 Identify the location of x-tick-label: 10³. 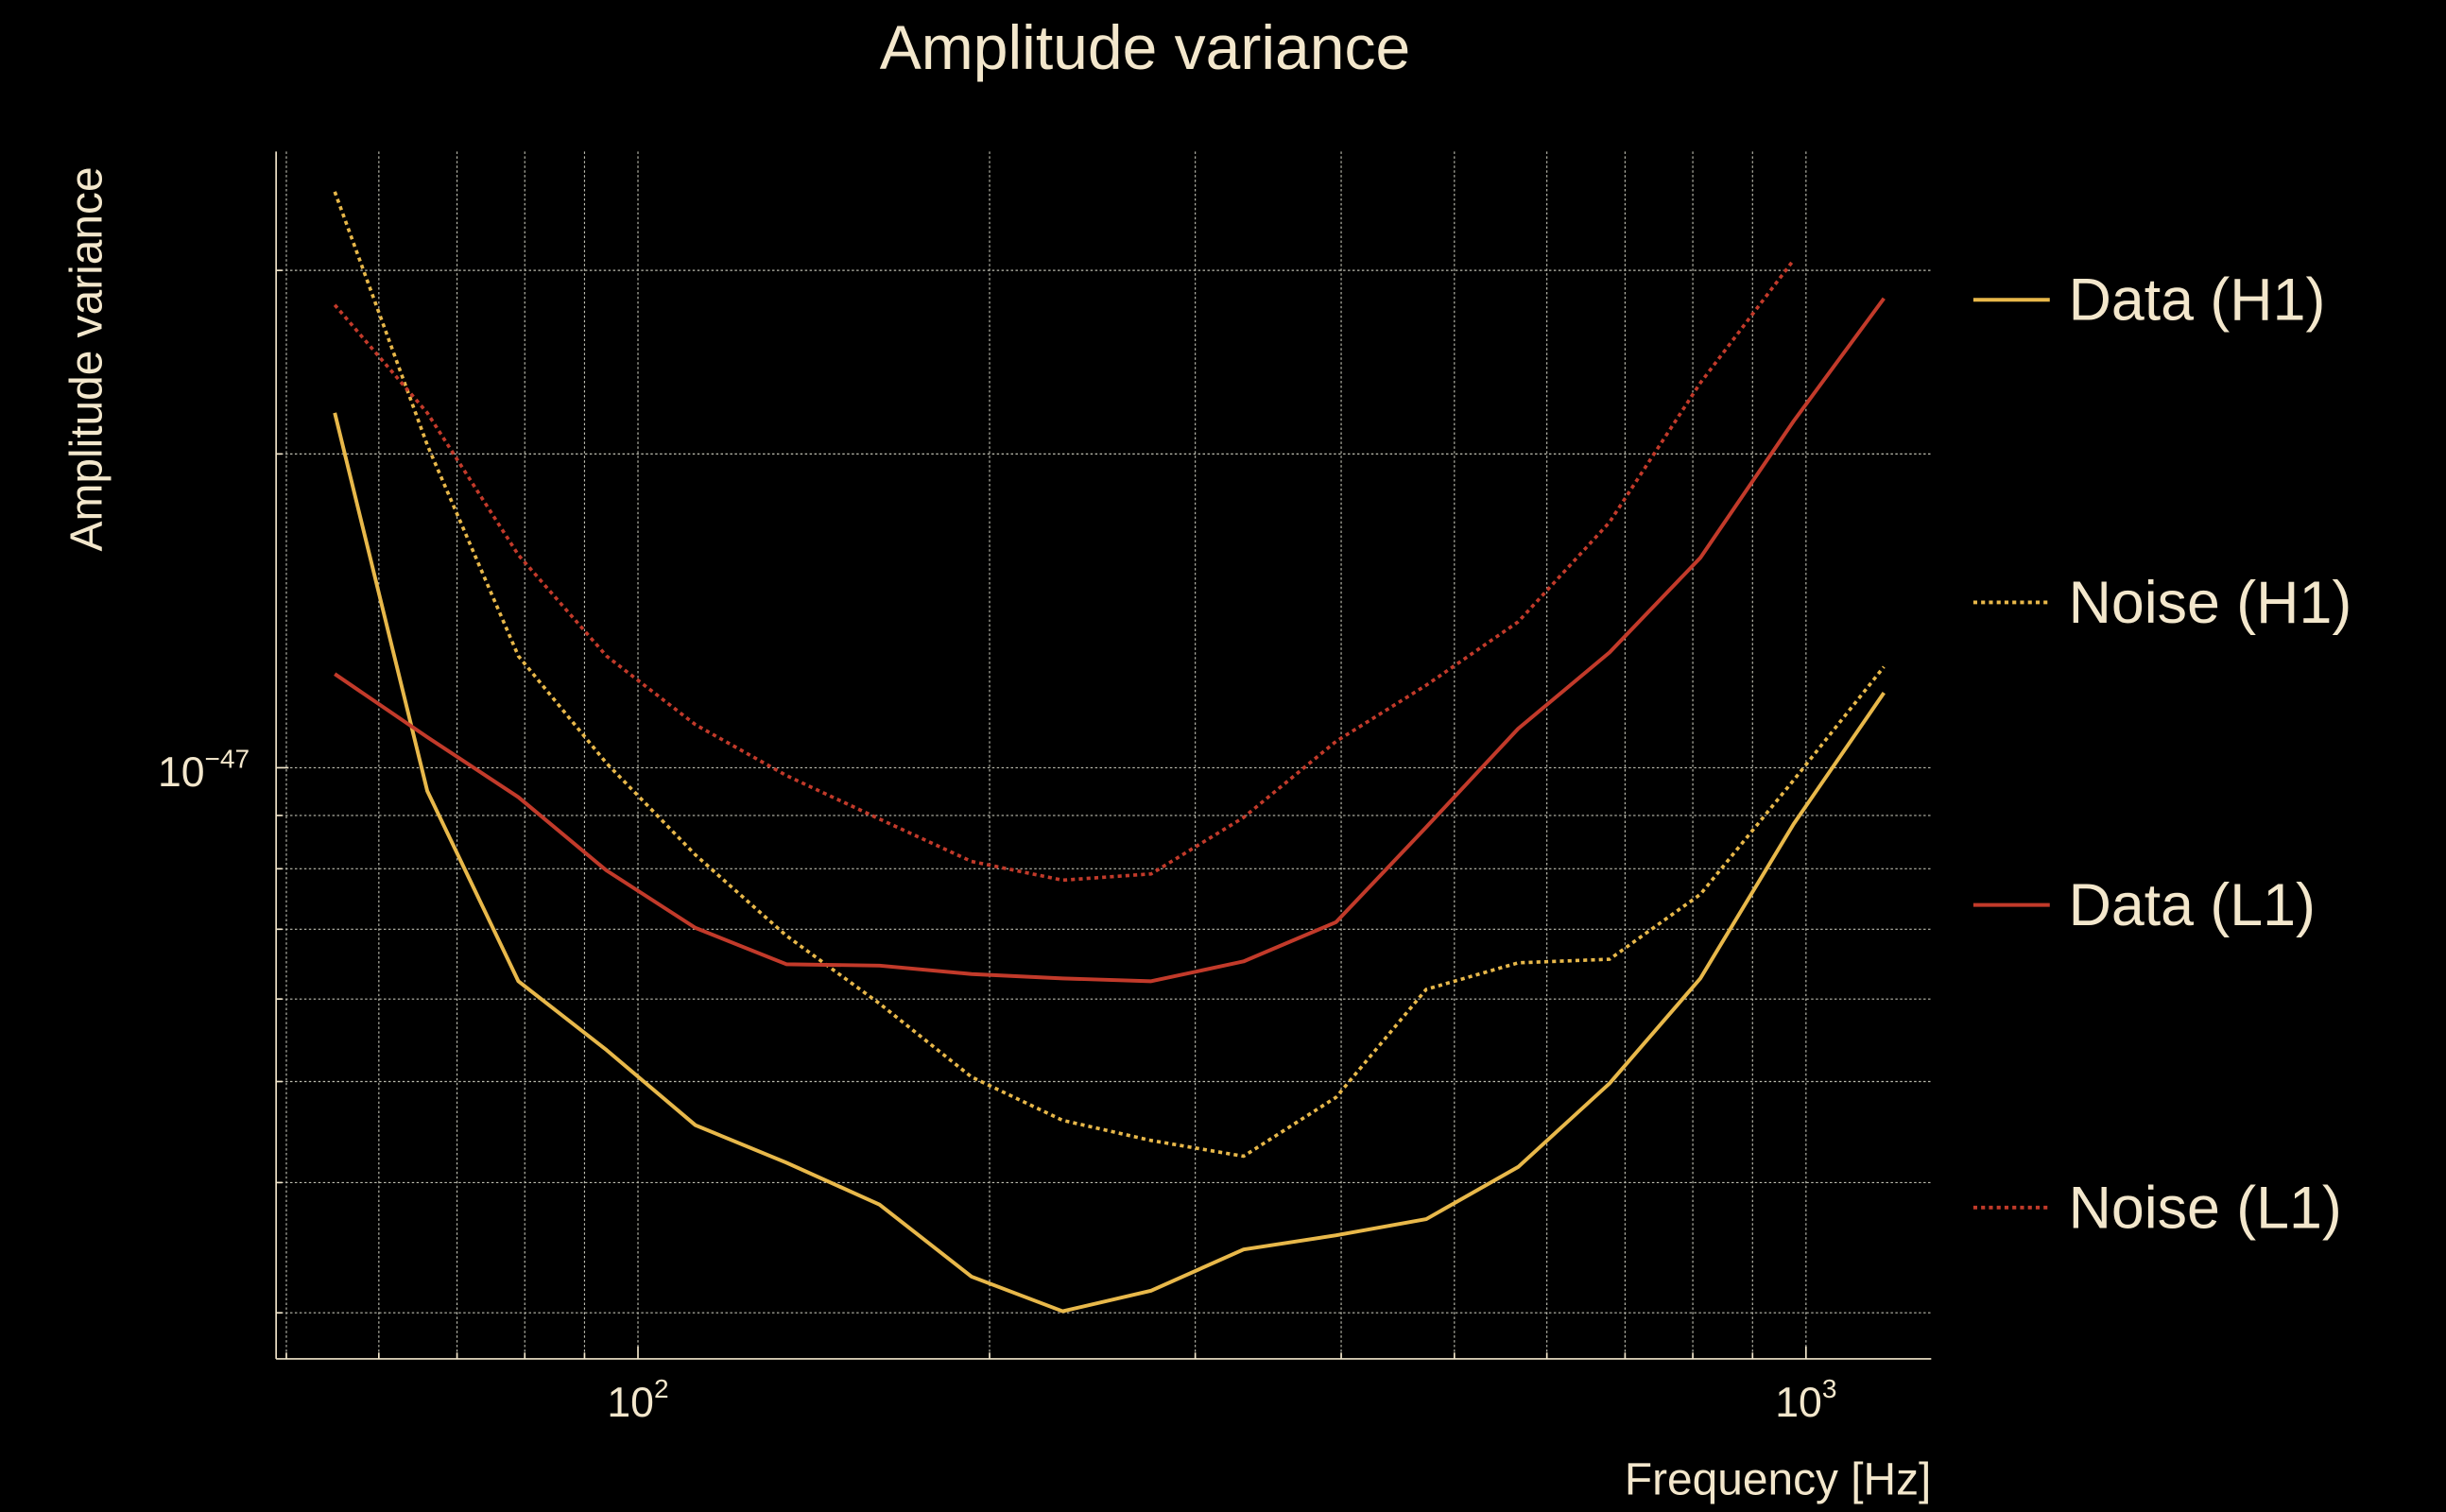
(1805, 1400).